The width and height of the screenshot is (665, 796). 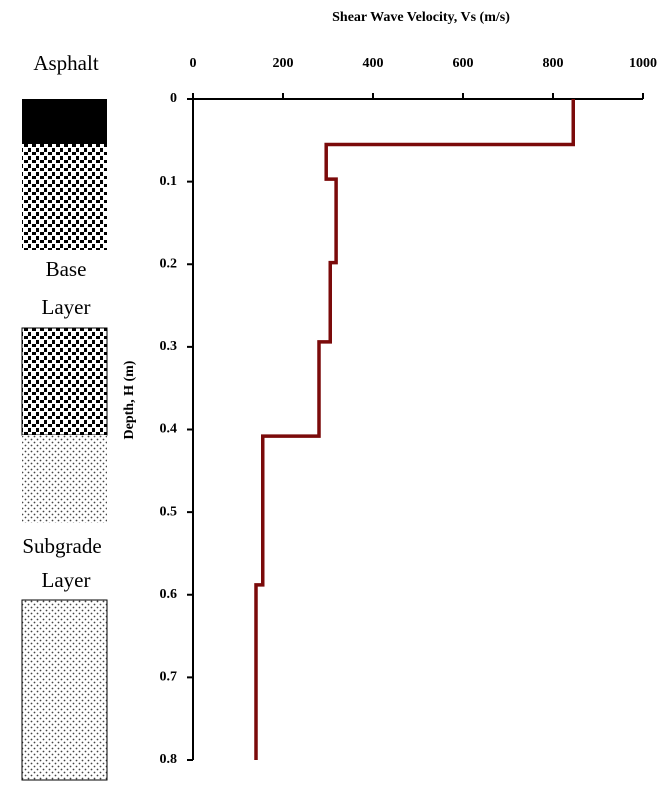 What do you see at coordinates (65, 63) in the screenshot?
I see `layer-label: Asphalt` at bounding box center [65, 63].